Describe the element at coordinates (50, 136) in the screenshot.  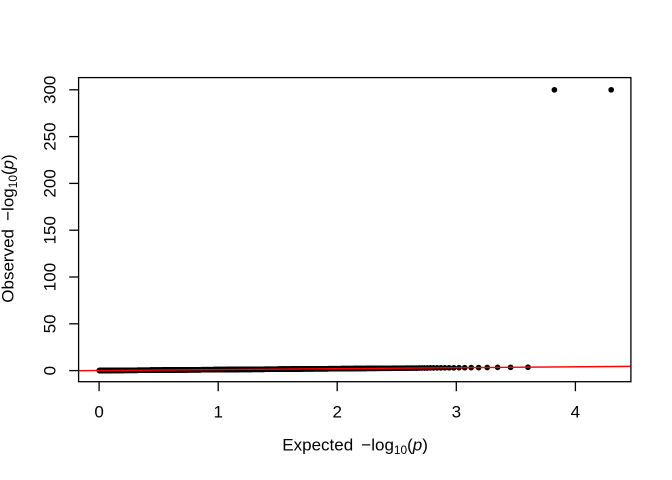
I see `svg-text: 250` at that location.